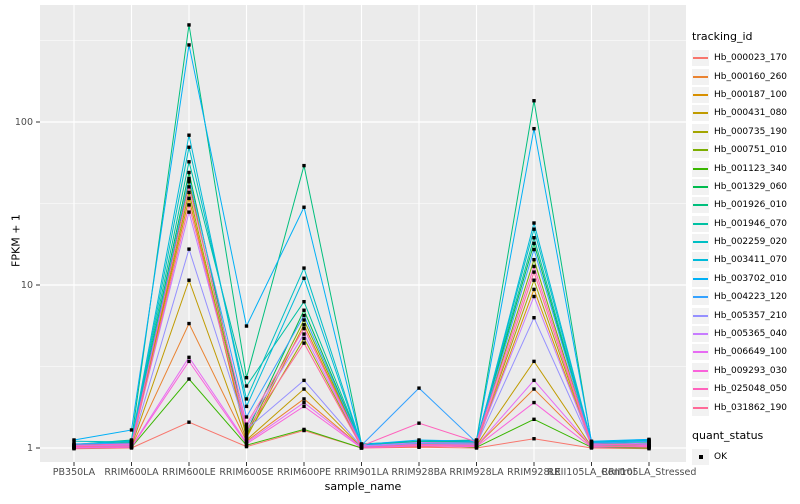 The image size is (800, 504). Describe the element at coordinates (745, 352) in the screenshot. I see `legend-item: Hb_006649_100` at that location.